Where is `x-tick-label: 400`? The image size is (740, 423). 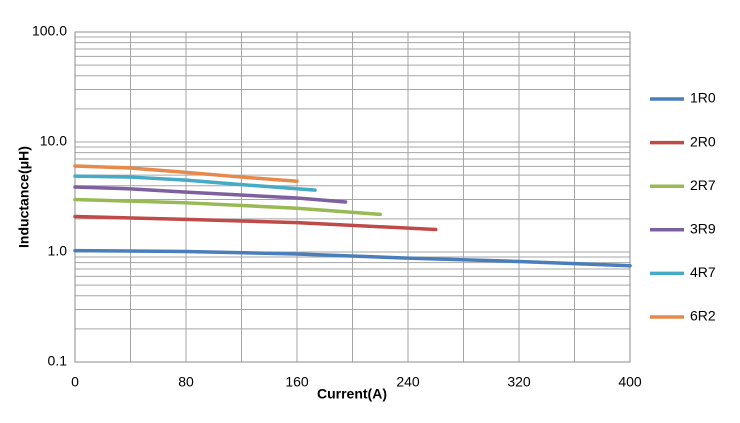
x-tick-label: 400 is located at coordinates (630, 382).